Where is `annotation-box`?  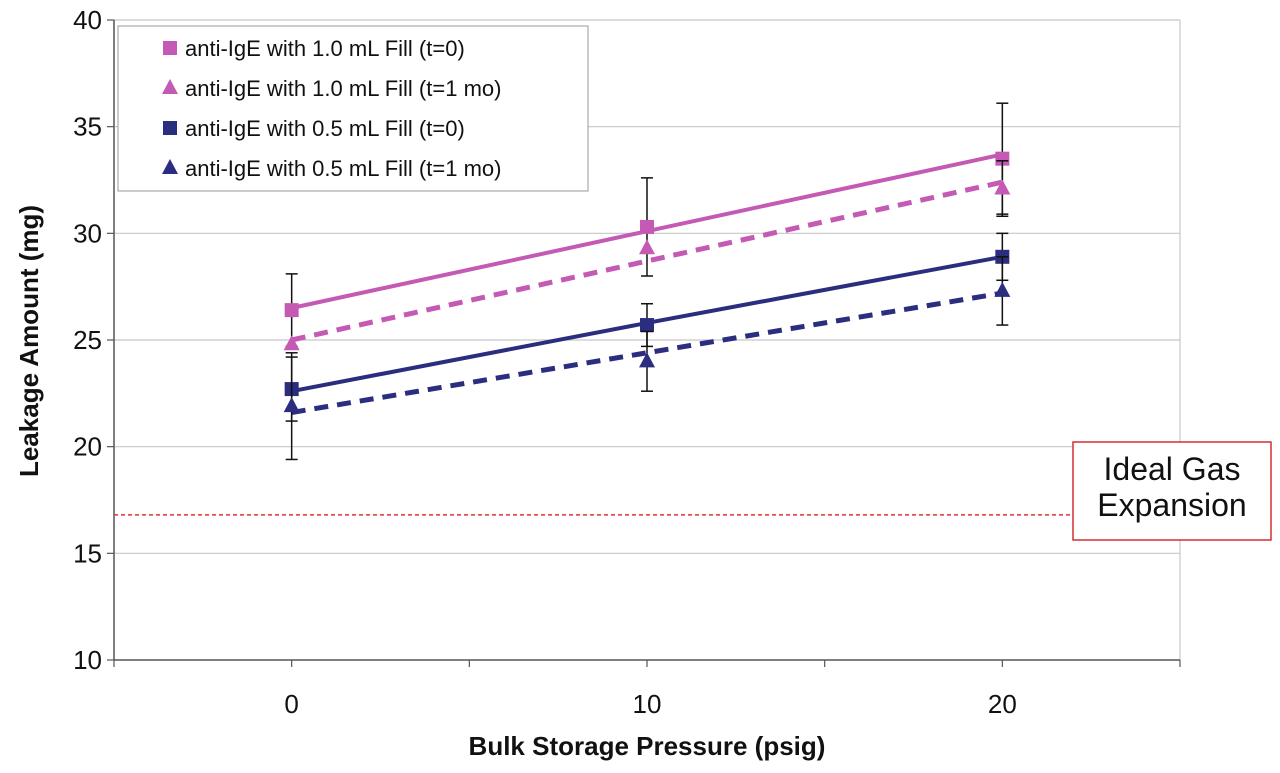
annotation-box is located at coordinates (1172, 491).